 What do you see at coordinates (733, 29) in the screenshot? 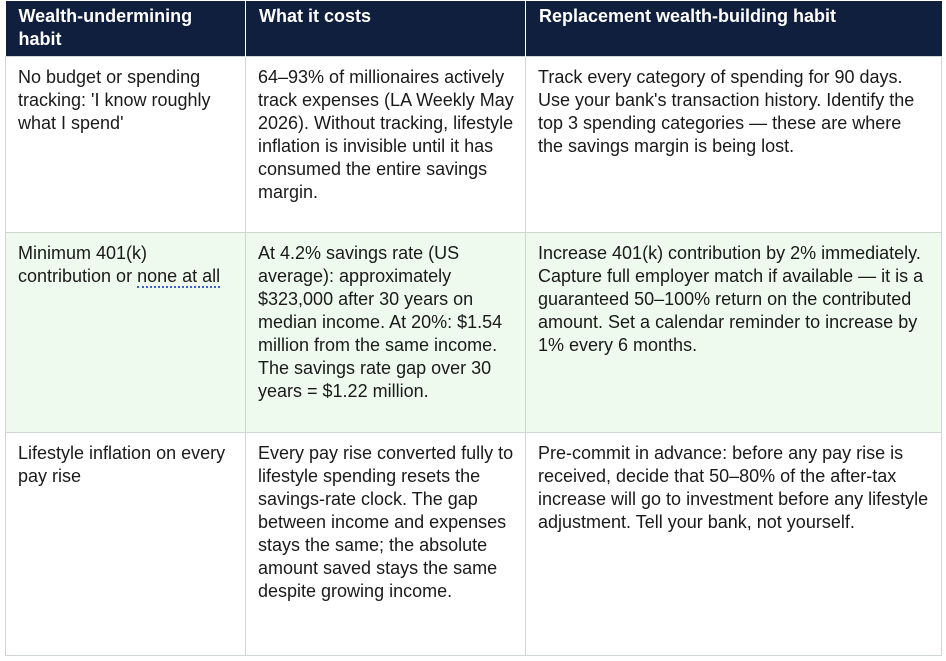
I see `header-replacement: Replacement wealth-building habit` at bounding box center [733, 29].